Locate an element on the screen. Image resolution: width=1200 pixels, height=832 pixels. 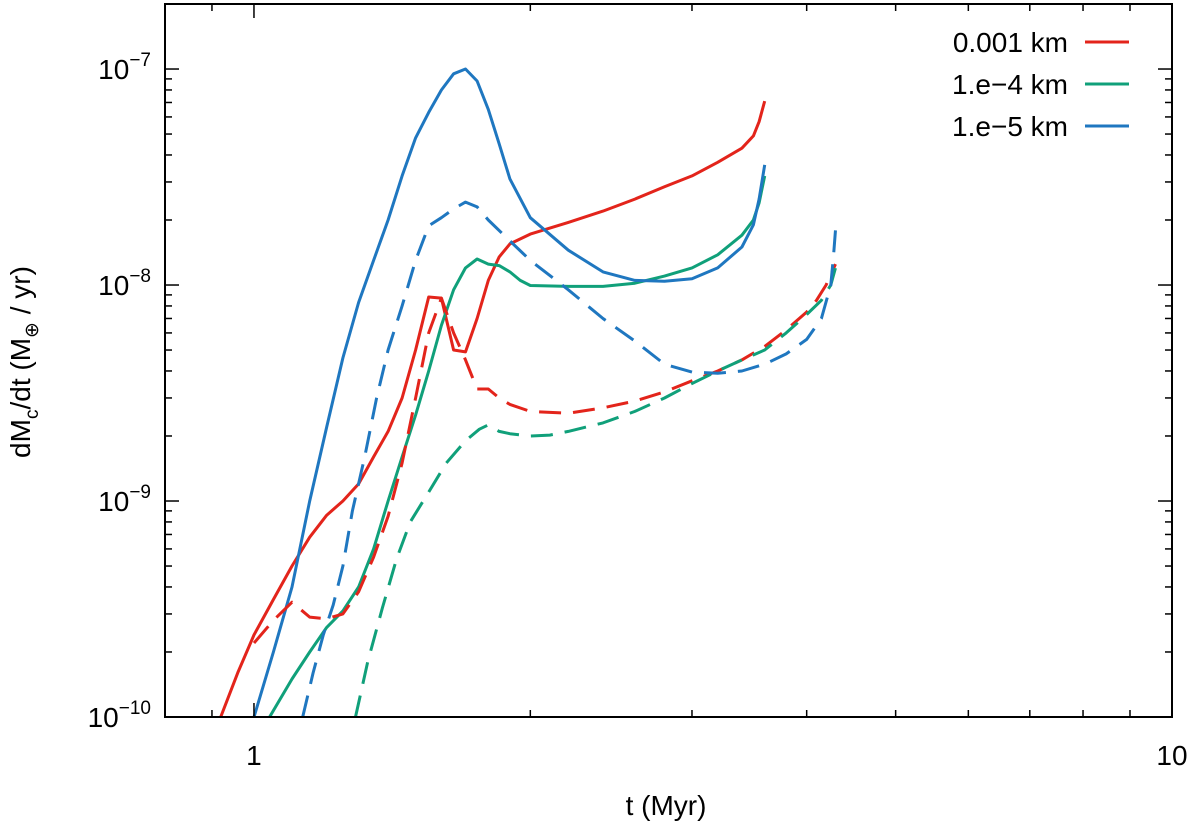
x-axis-label: t (Myr) is located at coordinates (666, 805).